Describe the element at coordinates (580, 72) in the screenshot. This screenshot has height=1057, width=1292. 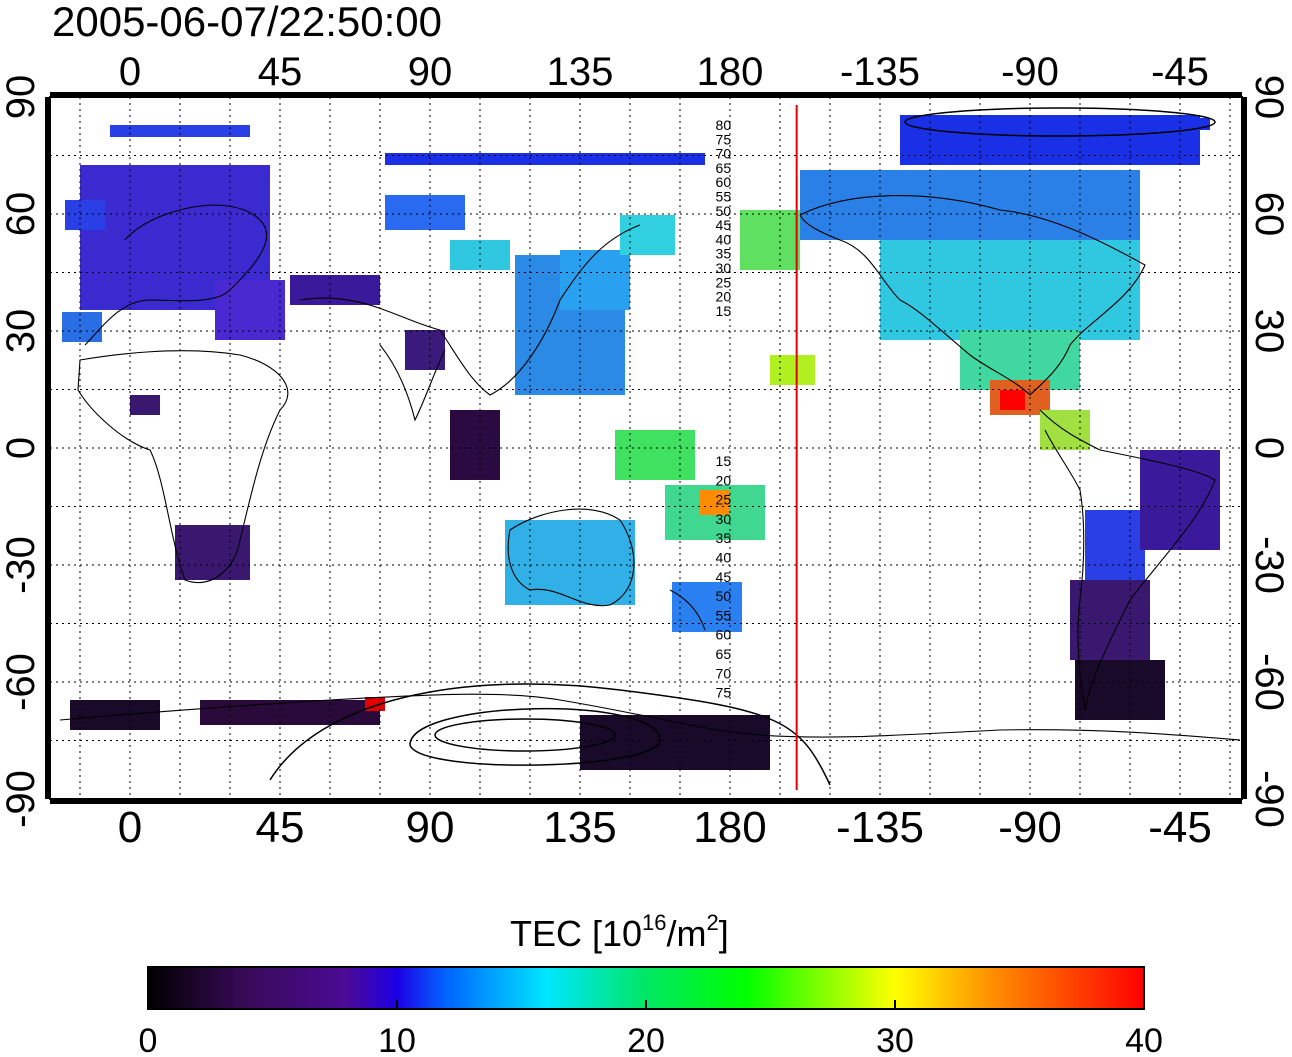
I see `lon-tick-label-top: 135` at that location.